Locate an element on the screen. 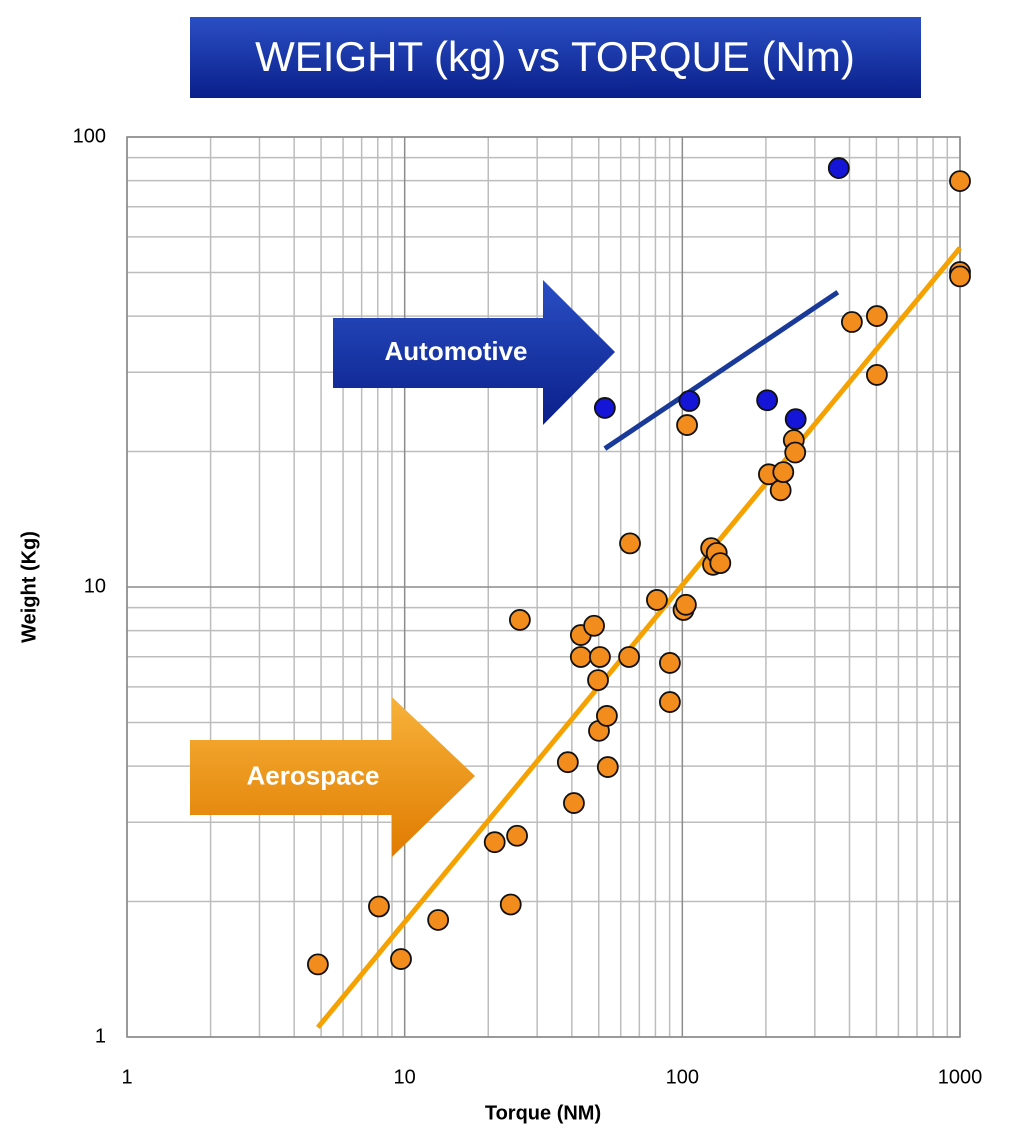 Image resolution: width=1014 pixels, height=1144 pixels. y-axis-label: Weight (Kg) is located at coordinates (29, 587).